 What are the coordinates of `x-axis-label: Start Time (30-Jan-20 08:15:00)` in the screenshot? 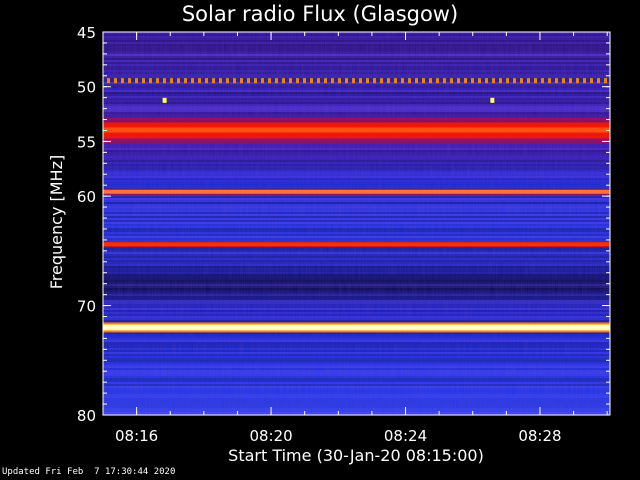 It's located at (356, 455).